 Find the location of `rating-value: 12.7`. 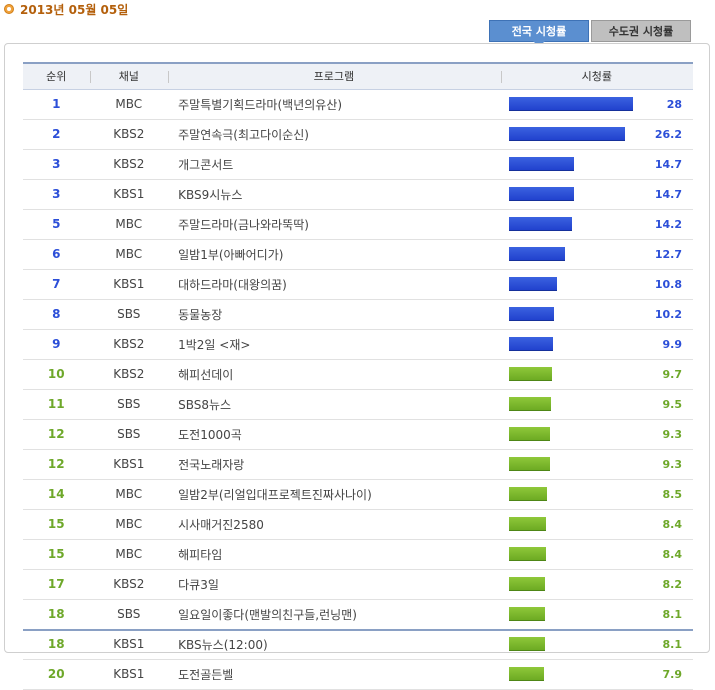

rating-value: 12.7 is located at coordinates (668, 254).